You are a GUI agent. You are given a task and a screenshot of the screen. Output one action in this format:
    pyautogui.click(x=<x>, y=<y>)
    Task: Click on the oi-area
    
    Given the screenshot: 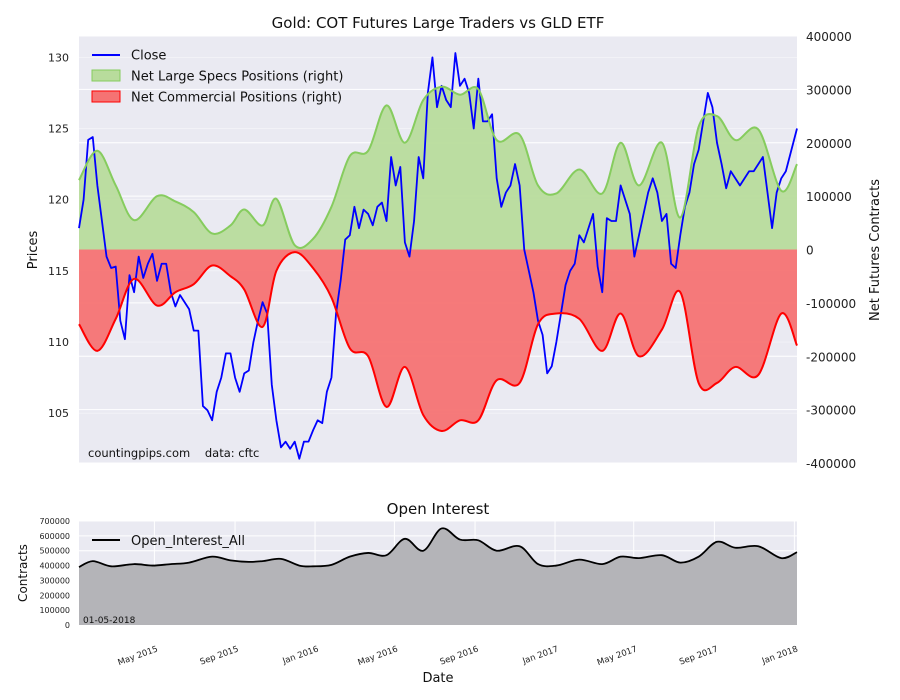 What is the action you would take?
    pyautogui.click(x=438, y=576)
    